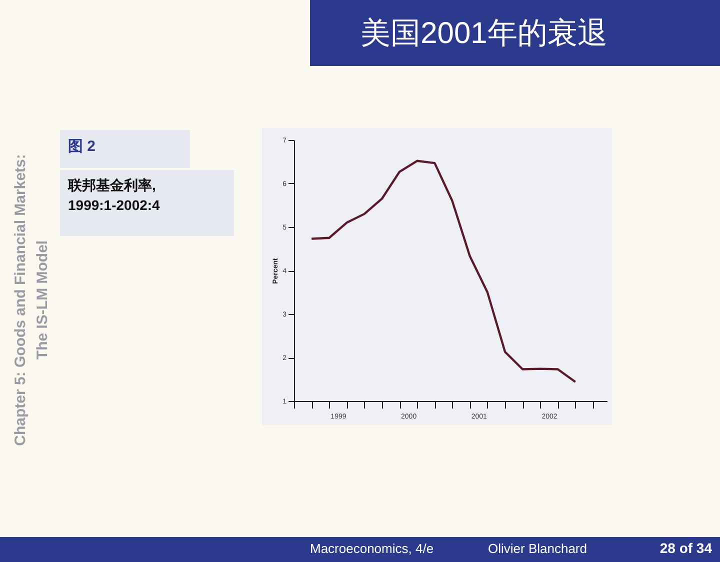  I want to click on text: Chapter 5: Goods and Financial Markets:, so click(20, 300).